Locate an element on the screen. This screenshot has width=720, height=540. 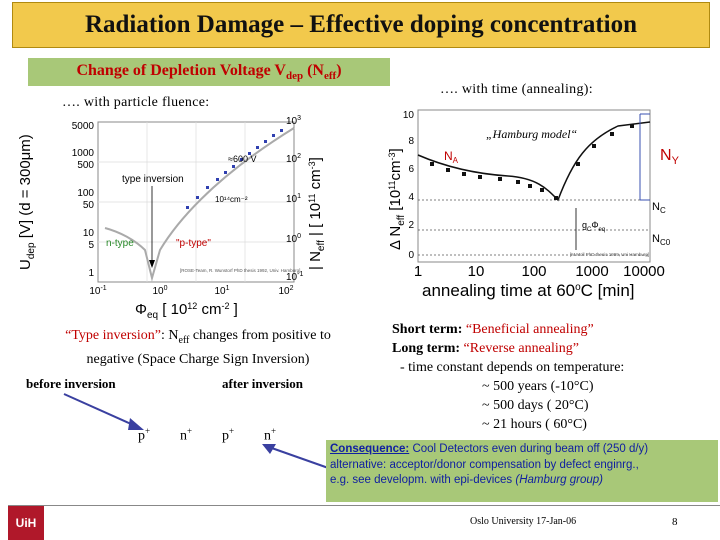
annot-ptype: "p-type" is located at coordinates (193, 243).